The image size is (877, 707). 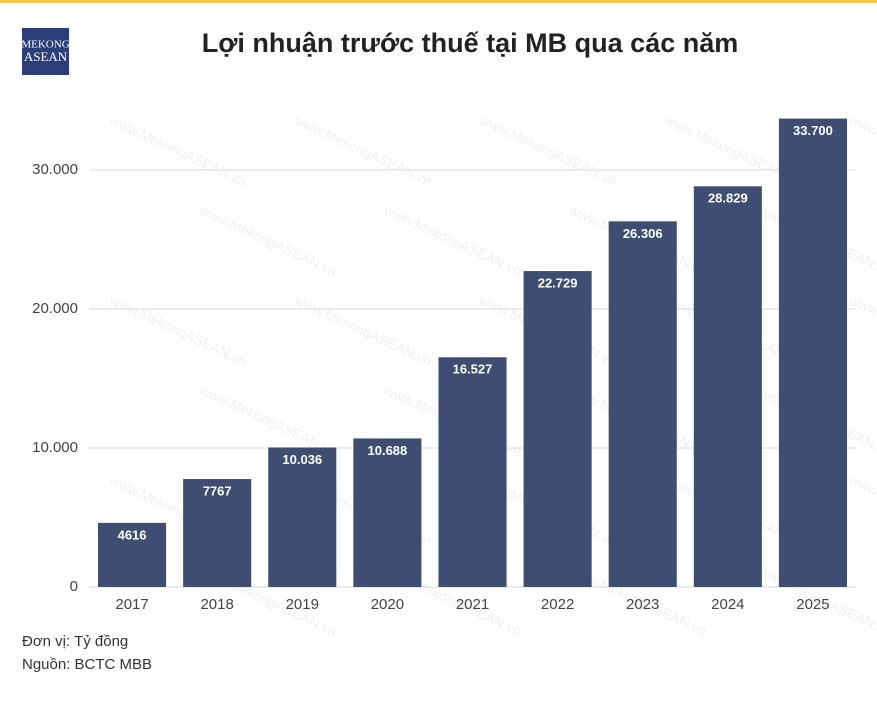 I want to click on logo-line-2: ASEAN, so click(x=46, y=56).